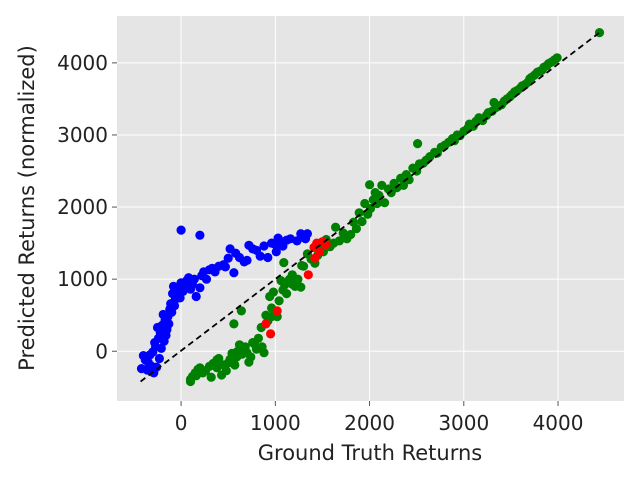  I want to click on x-tick-label: 2000, so click(369, 423).